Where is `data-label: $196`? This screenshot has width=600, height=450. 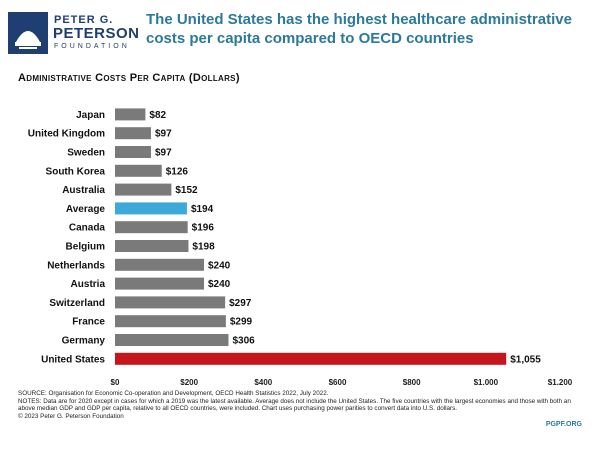 data-label: $196 is located at coordinates (203, 228).